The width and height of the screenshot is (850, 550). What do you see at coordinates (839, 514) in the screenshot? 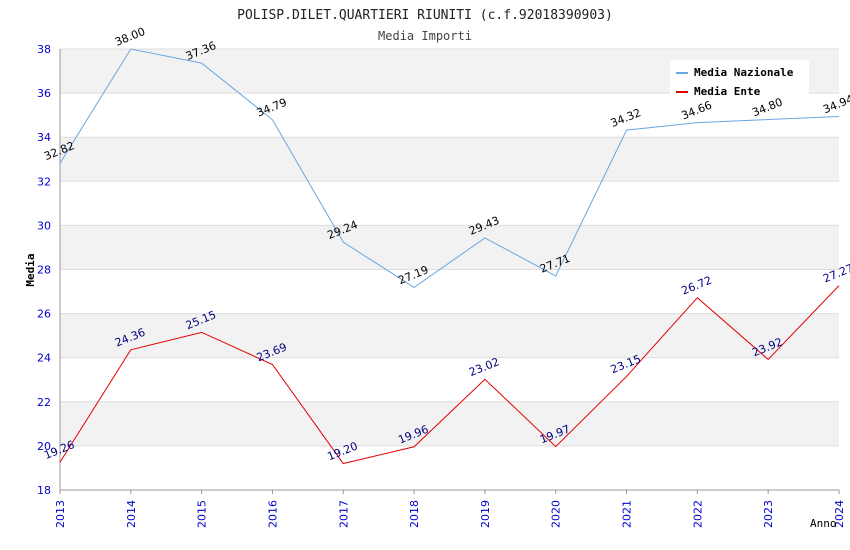
I see `x-tick-label: 2024` at bounding box center [839, 514].